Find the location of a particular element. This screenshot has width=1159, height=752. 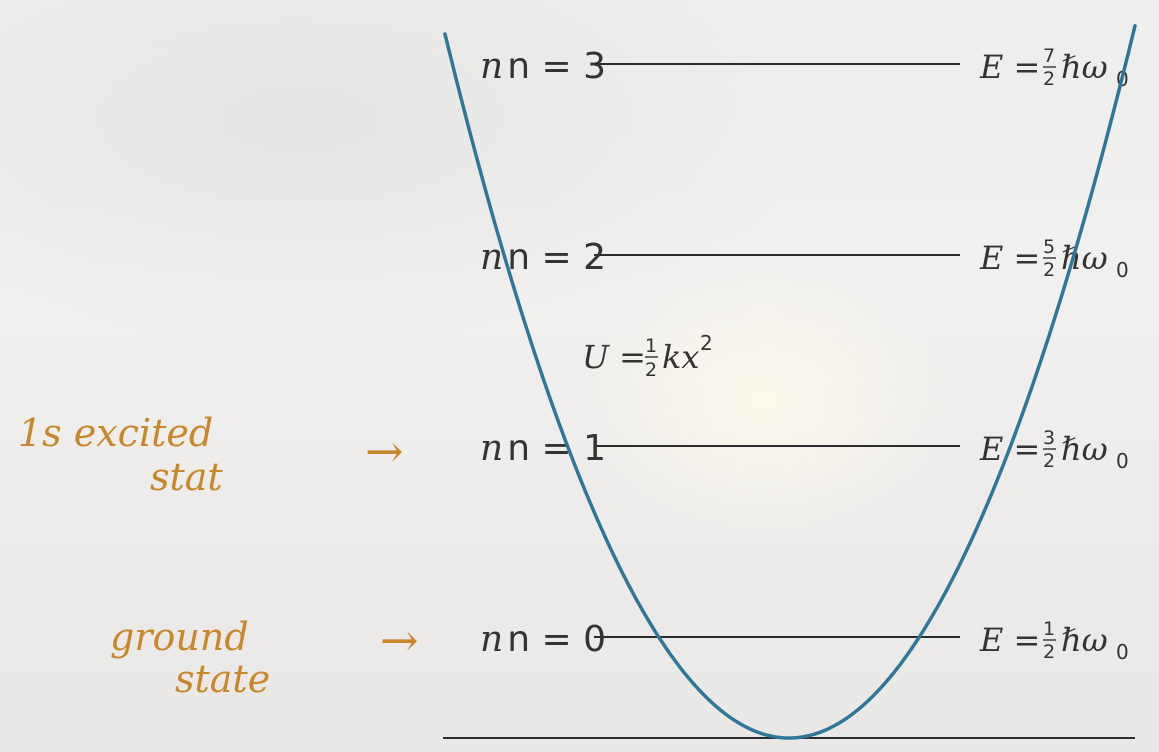

svg-text: U = is located at coordinates (614, 357).